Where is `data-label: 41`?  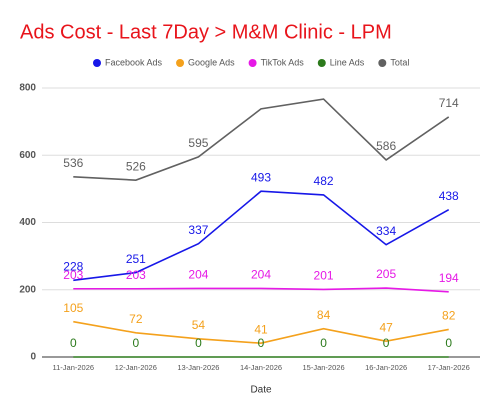
data-label: 41 is located at coordinates (261, 329).